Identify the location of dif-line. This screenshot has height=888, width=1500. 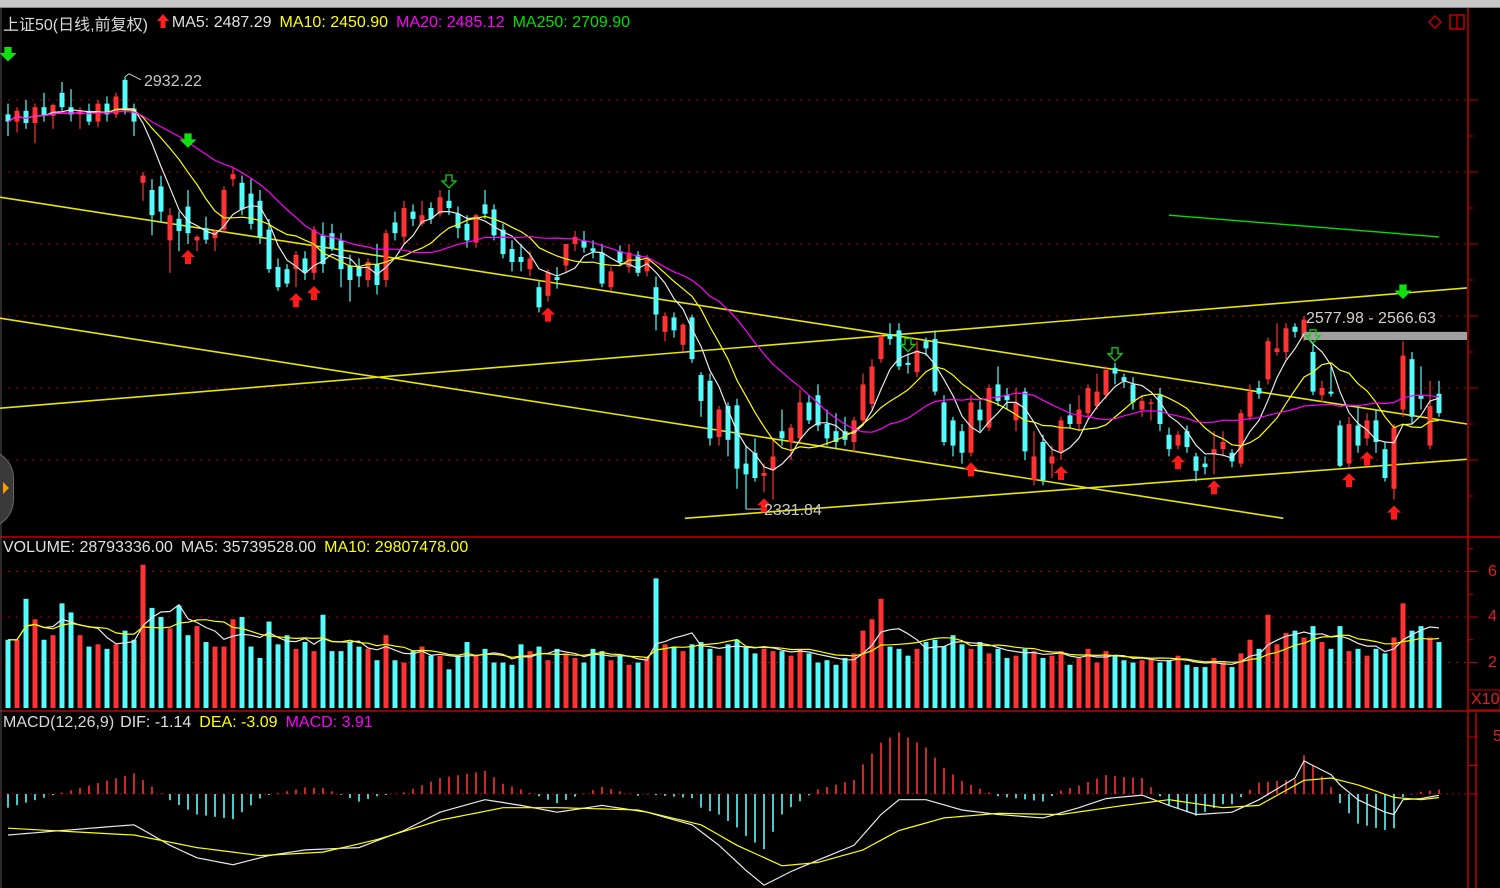
(723, 823).